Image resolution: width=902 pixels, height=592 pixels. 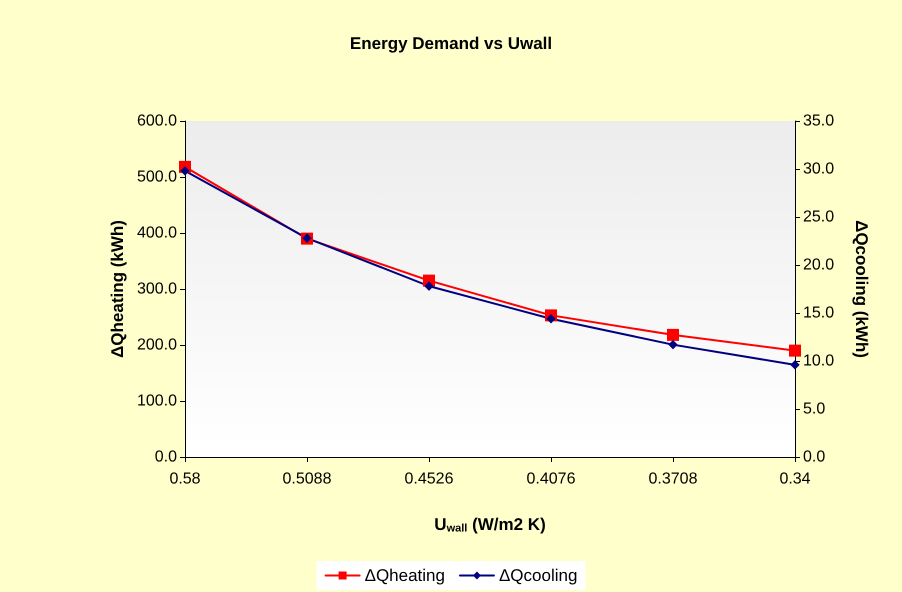 I want to click on y-tick-label: 600.0, so click(x=157, y=121).